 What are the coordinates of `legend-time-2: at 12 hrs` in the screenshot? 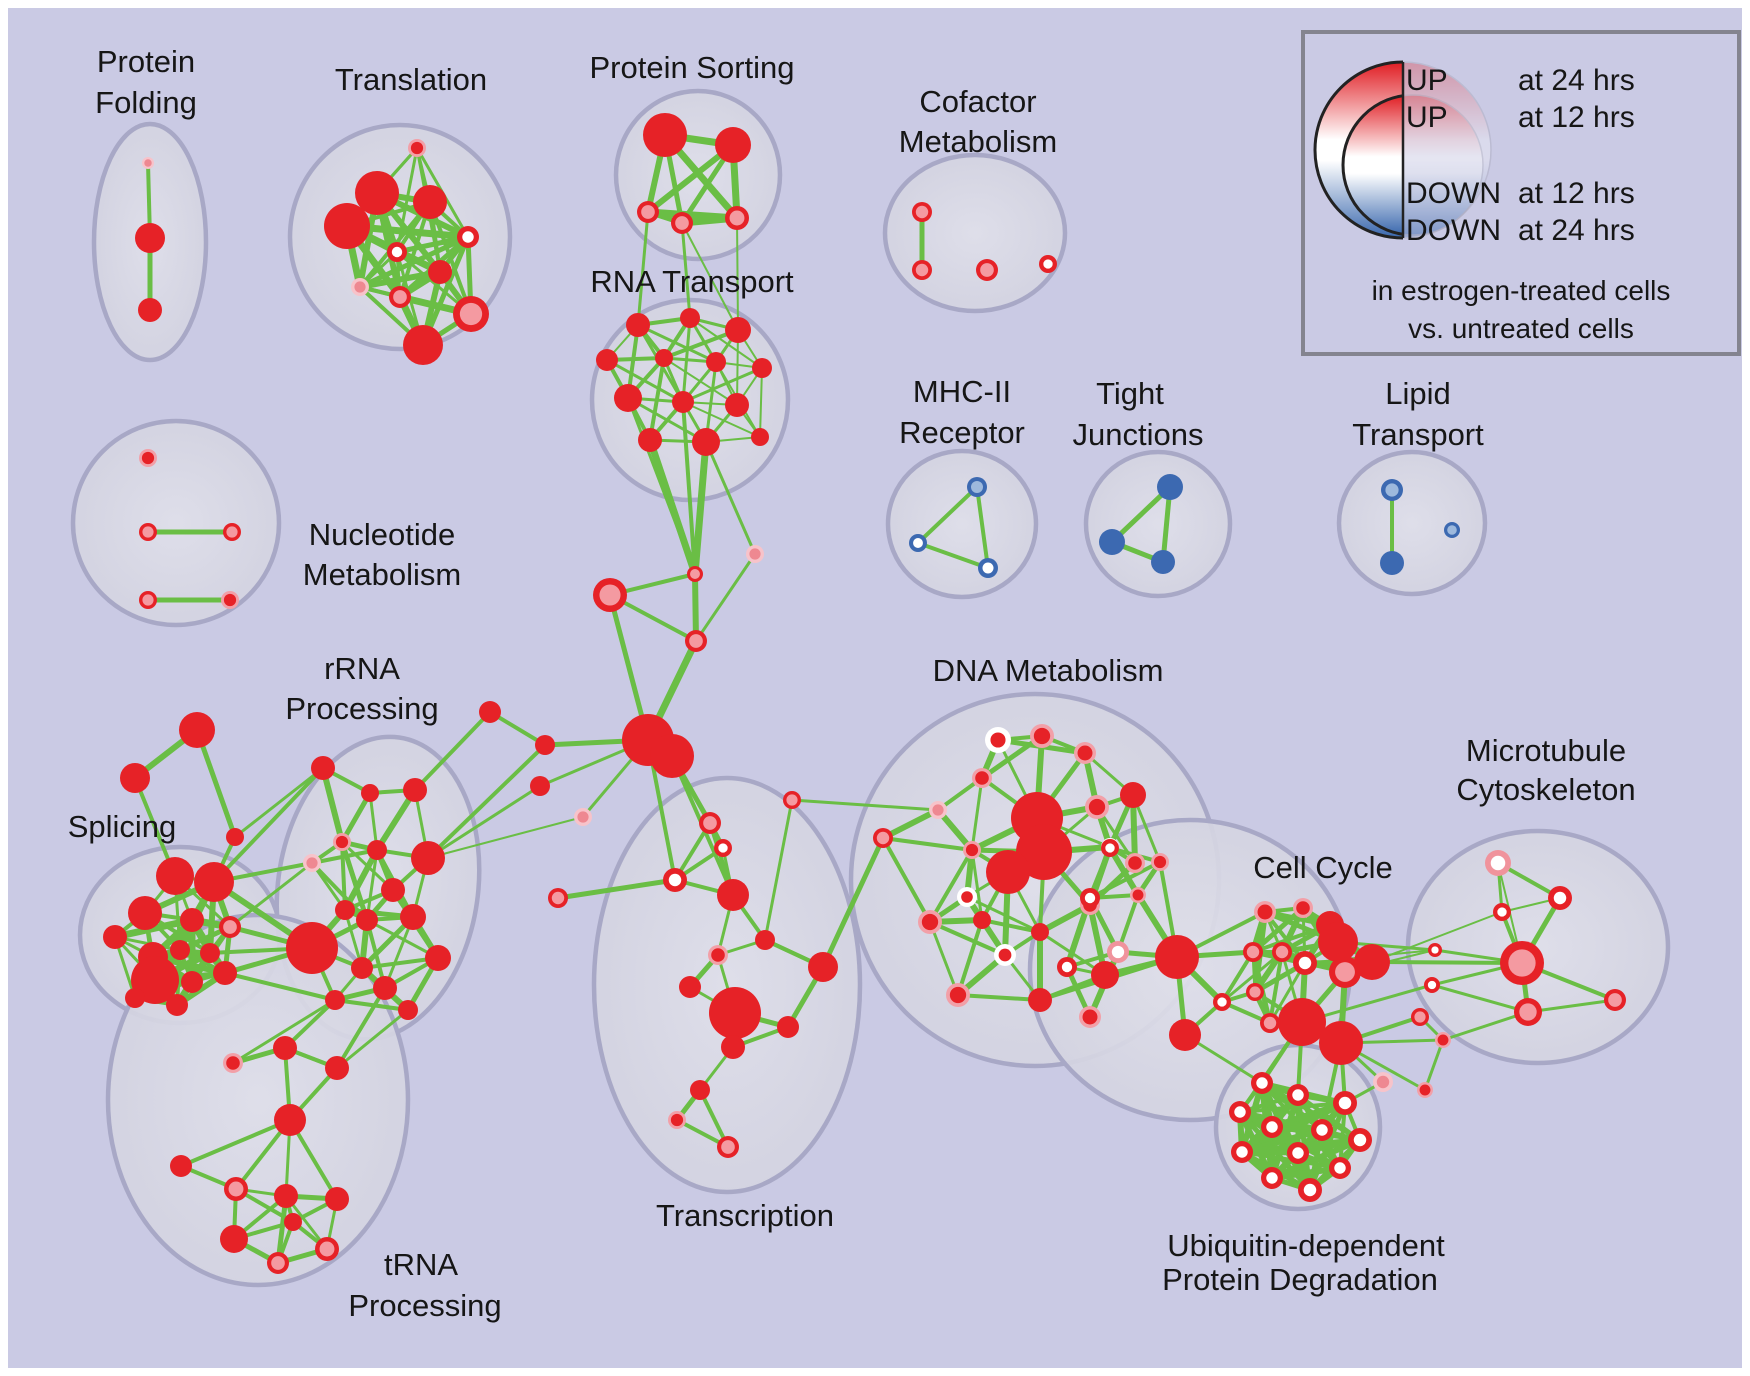 It's located at (1576, 193).